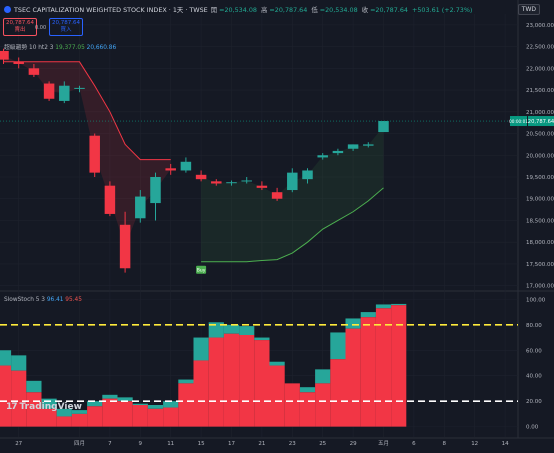  Describe the element at coordinates (536, 300) in the screenshot. I see `stoch-y-tick-label: 100.00` at that location.